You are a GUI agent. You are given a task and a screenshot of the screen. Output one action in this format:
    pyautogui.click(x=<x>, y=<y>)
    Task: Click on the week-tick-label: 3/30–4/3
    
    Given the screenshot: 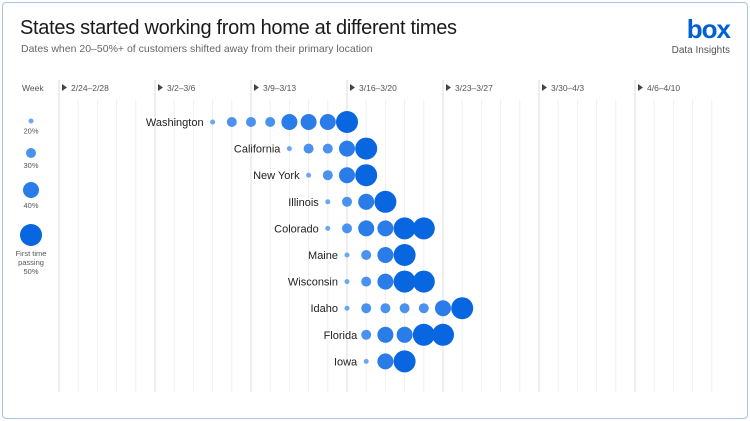 What is the action you would take?
    pyautogui.click(x=567, y=88)
    